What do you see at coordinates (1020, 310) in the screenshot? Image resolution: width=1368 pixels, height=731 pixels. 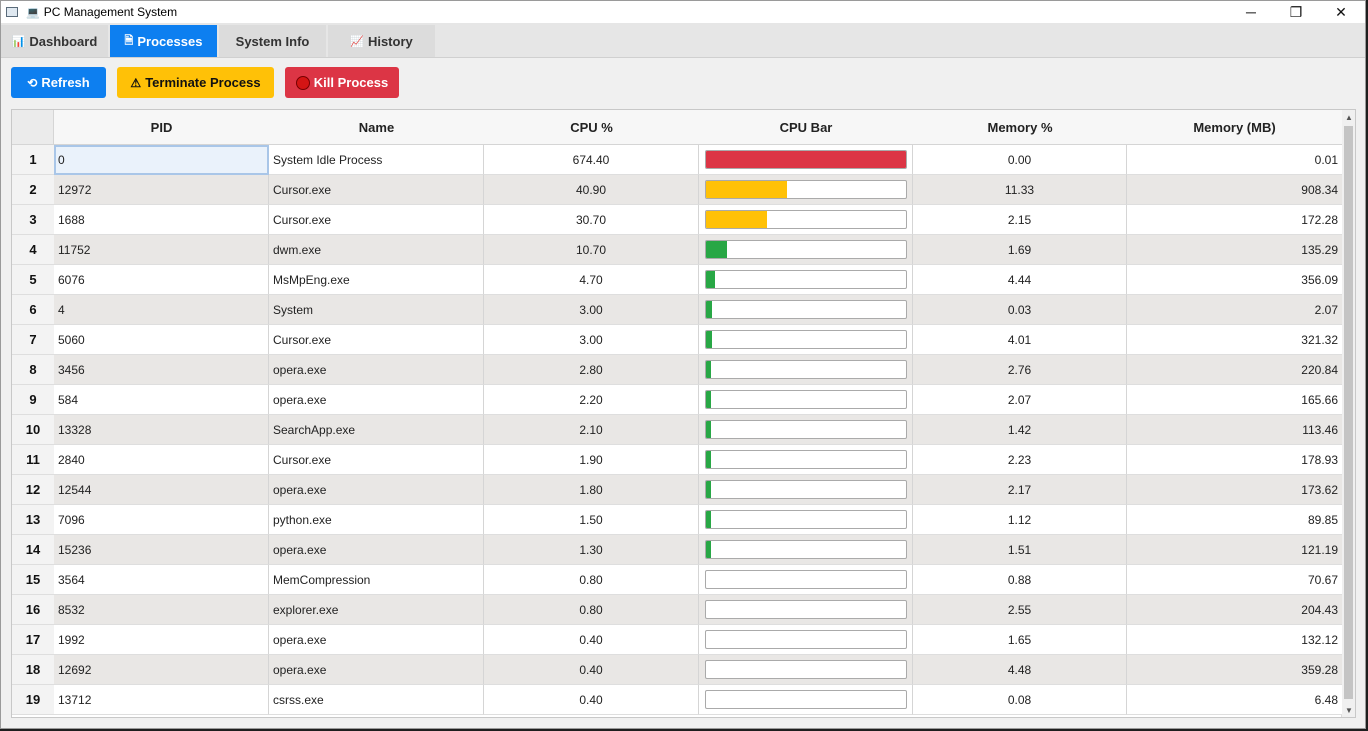 I see `memory-percent-cell: 0.03` at bounding box center [1020, 310].